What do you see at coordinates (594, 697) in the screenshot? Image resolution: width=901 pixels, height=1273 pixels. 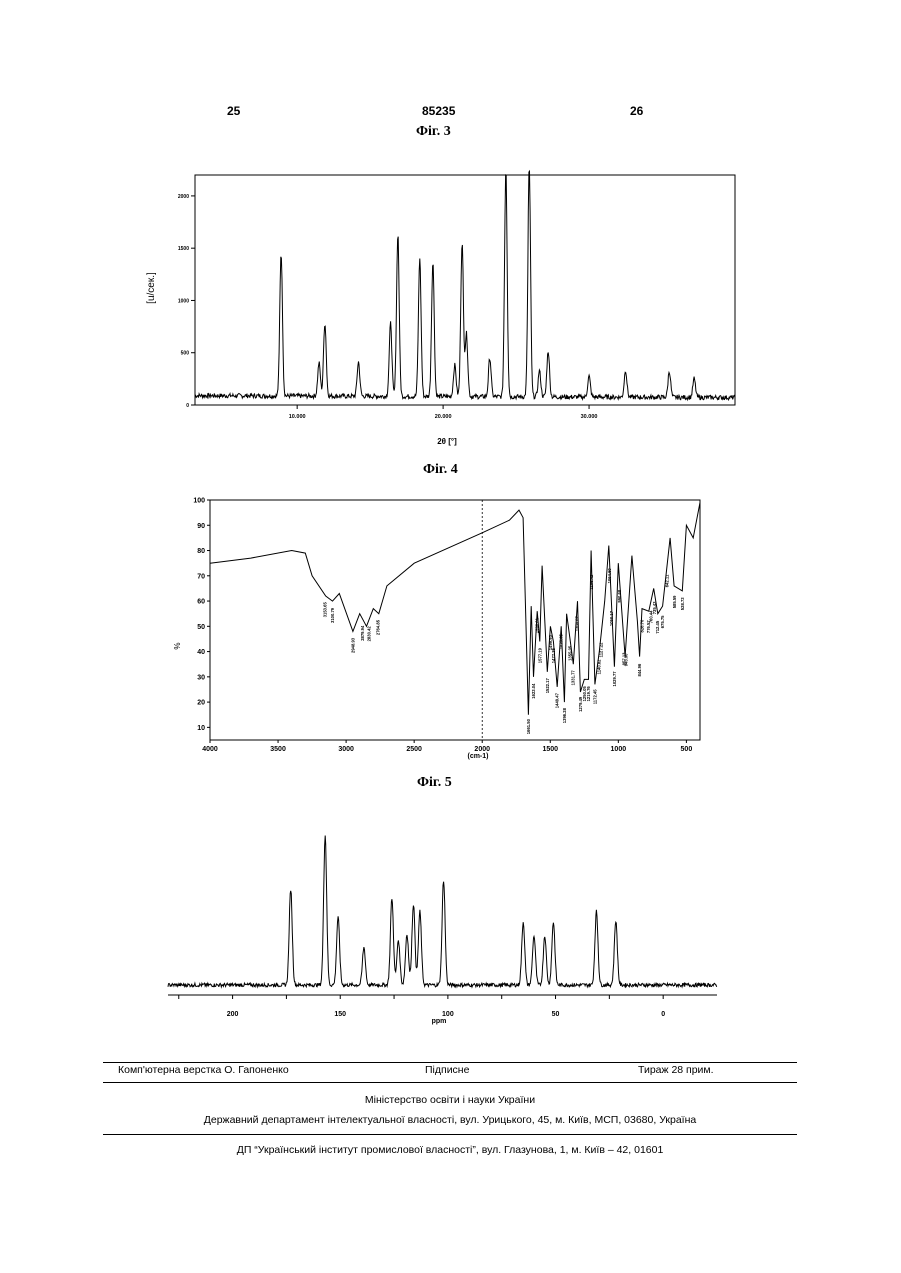 I see `peak-label: 1172.45` at bounding box center [594, 697].